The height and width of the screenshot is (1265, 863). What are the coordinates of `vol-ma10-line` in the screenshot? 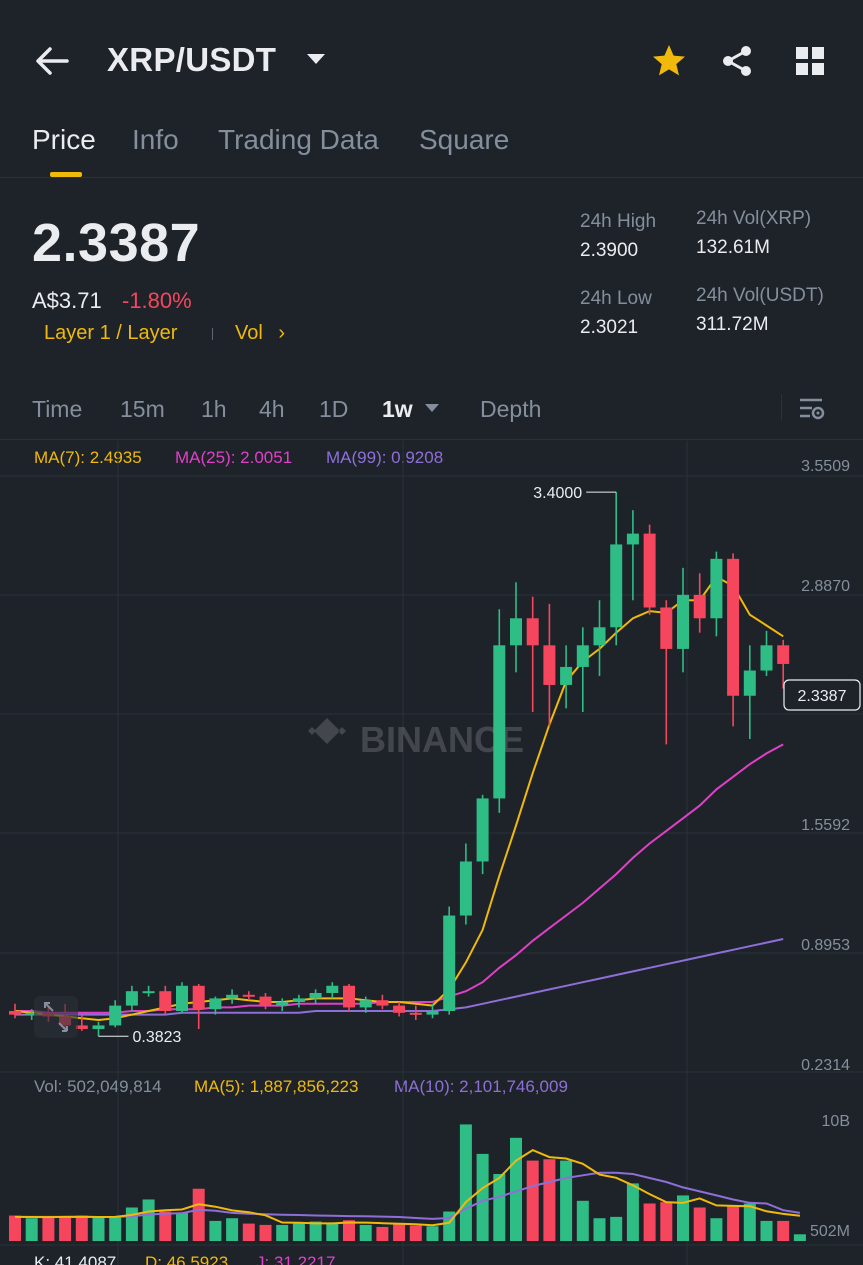 It's located at (408, 1195).